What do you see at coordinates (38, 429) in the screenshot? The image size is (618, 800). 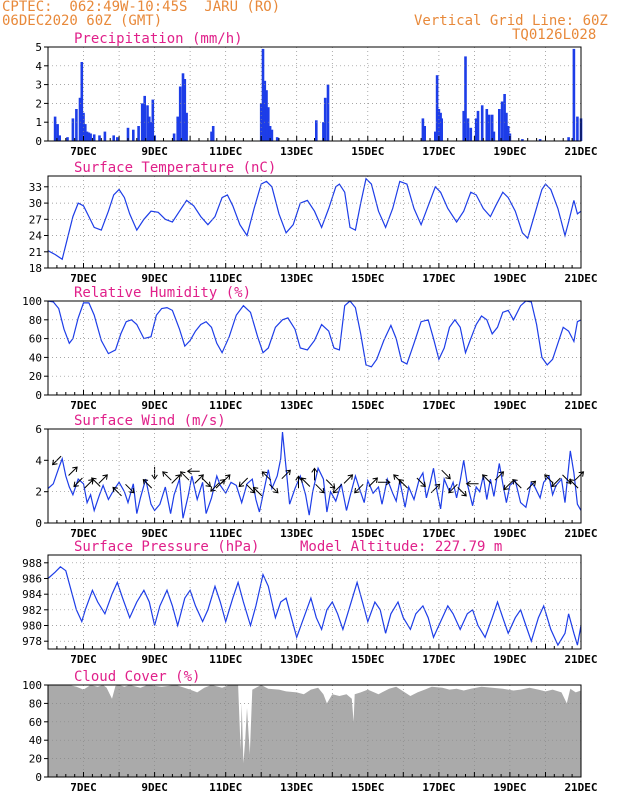 I see `y-tick-label: 6` at bounding box center [38, 429].